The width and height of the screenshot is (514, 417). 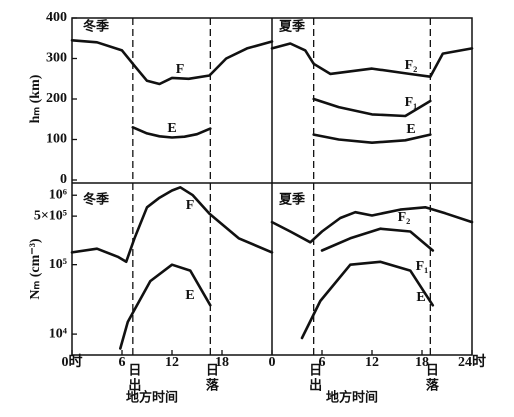 What do you see at coordinates (56, 98) in the screenshot?
I see `y-tick-label: 200` at bounding box center [56, 98].